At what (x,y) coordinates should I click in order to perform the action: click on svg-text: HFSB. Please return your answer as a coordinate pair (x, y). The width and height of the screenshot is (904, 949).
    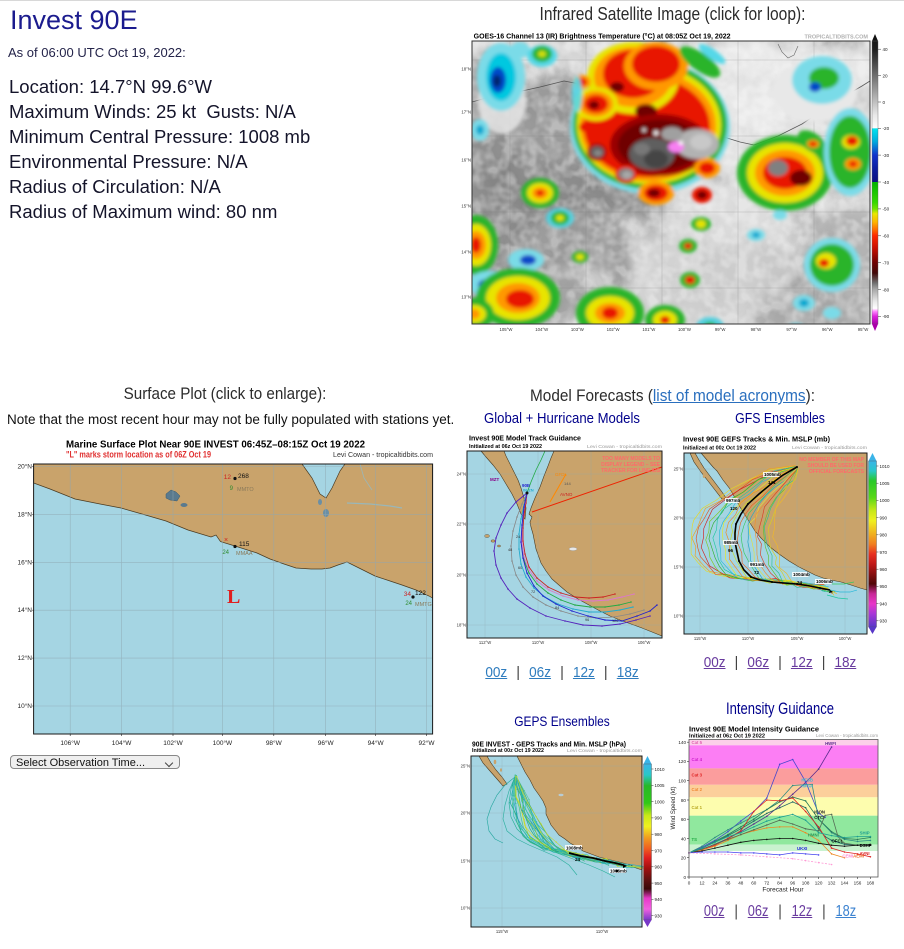
    Looking at the image, I should click on (807, 780).